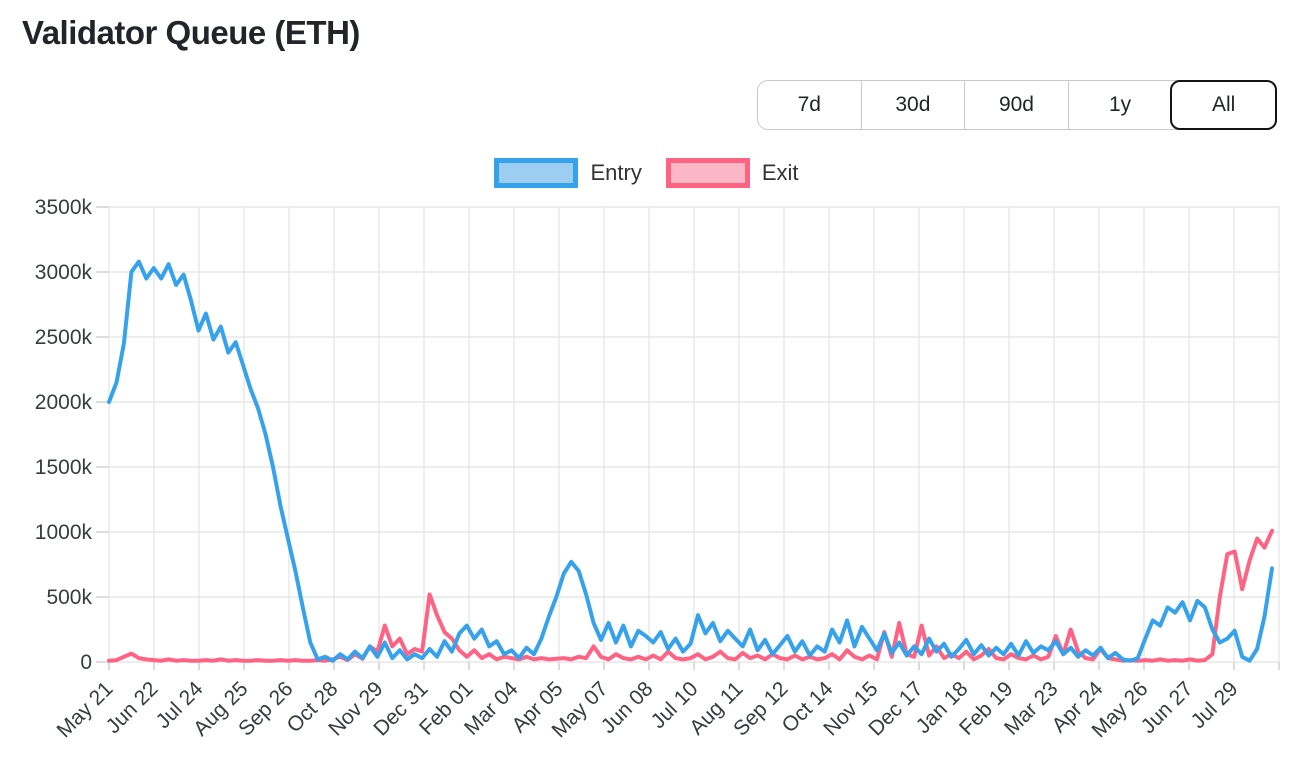 Image resolution: width=1293 pixels, height=780 pixels. Describe the element at coordinates (64, 207) in the screenshot. I see `y-axis-label: 3500k` at that location.